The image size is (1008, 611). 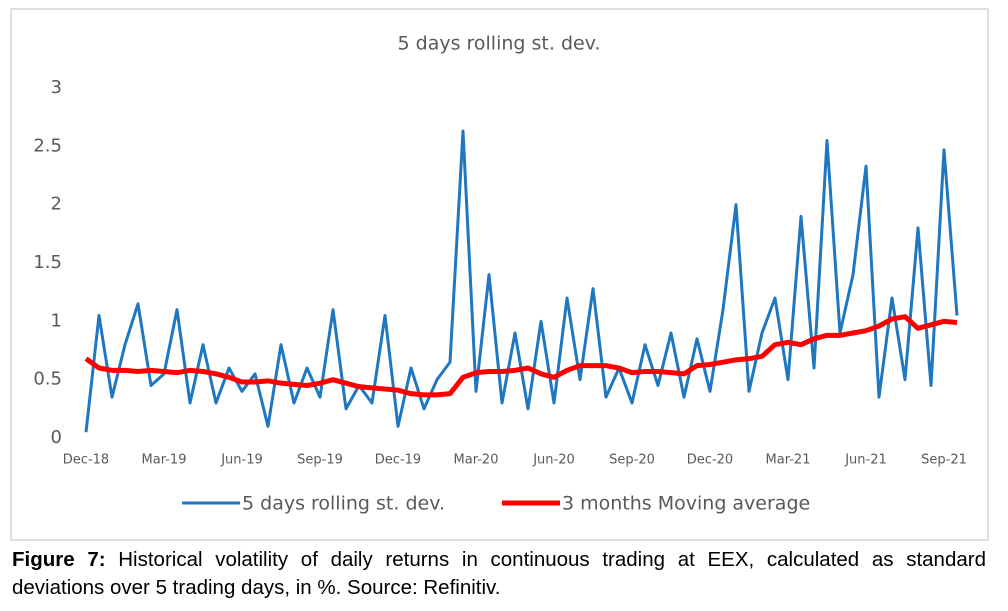 What do you see at coordinates (398, 460) in the screenshot?
I see `x-tick-label: Dec-19` at bounding box center [398, 460].